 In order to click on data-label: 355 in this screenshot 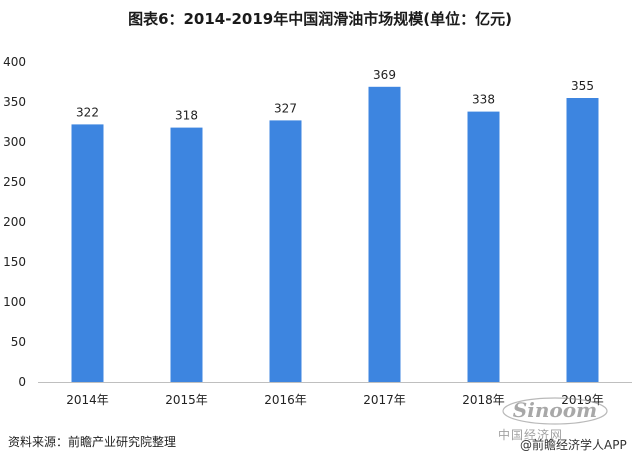, I will do `click(582, 86)`.